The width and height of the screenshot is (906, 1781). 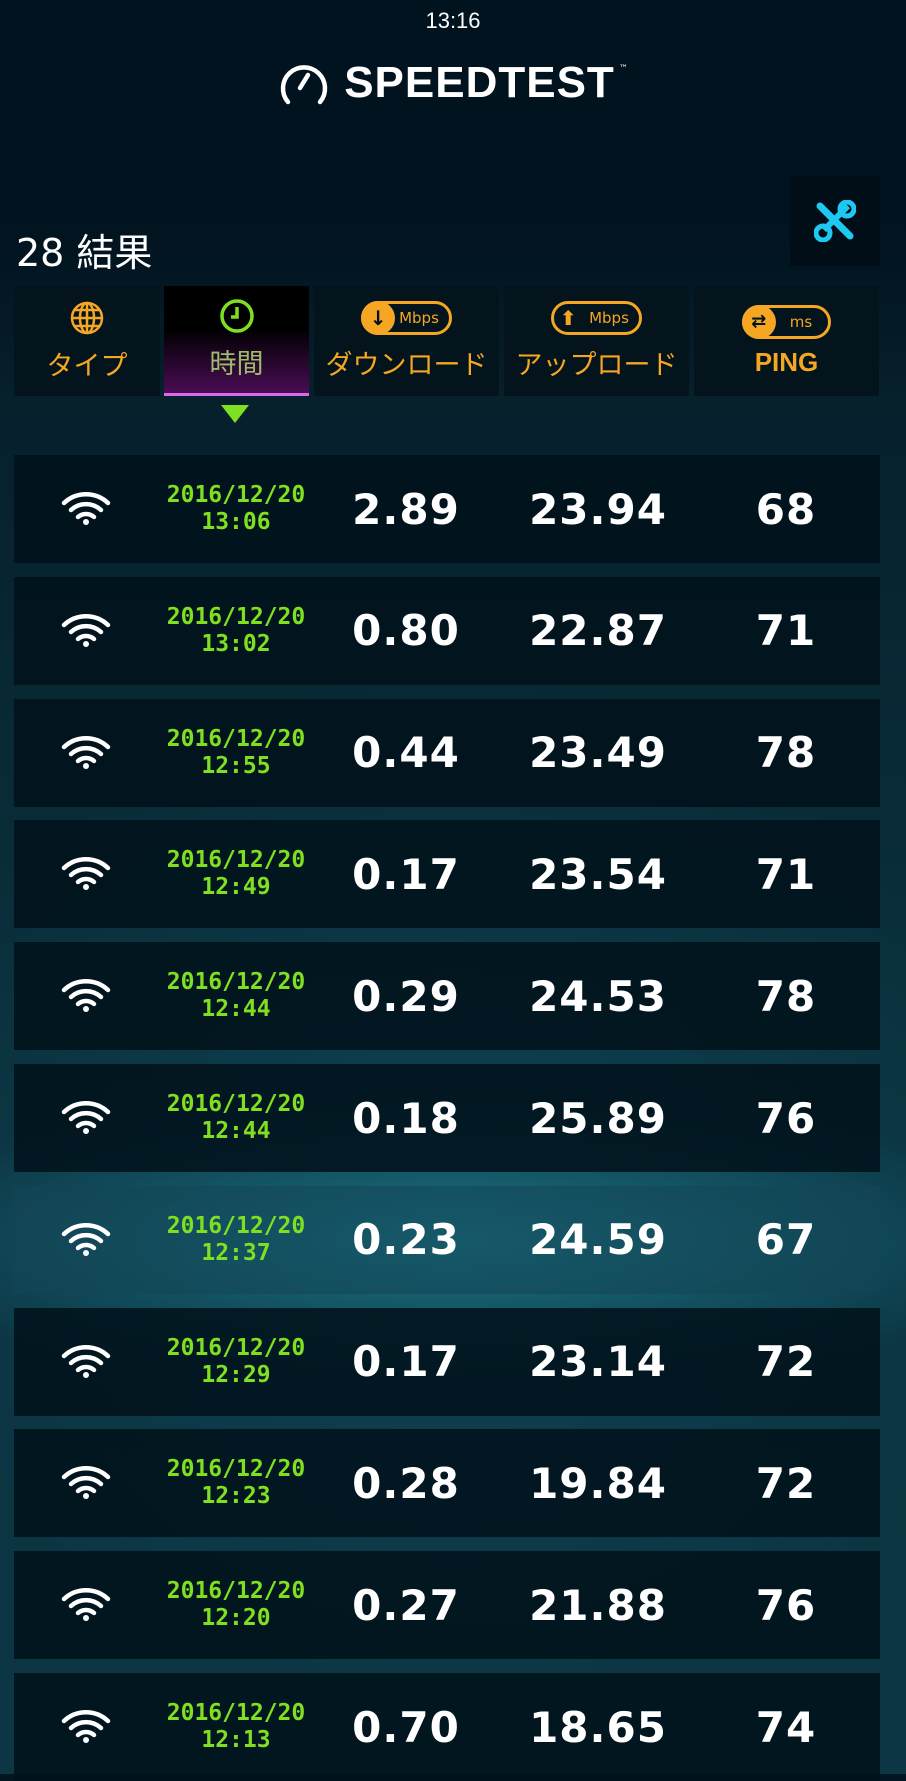 I want to click on download-value: 0.18, so click(x=406, y=1118).